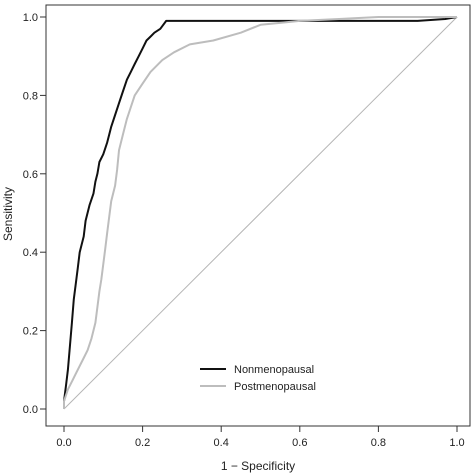  I want to click on x-axis: 0.0 0.2 0.4 0.6 0.8 1.0, so click(260, 437).